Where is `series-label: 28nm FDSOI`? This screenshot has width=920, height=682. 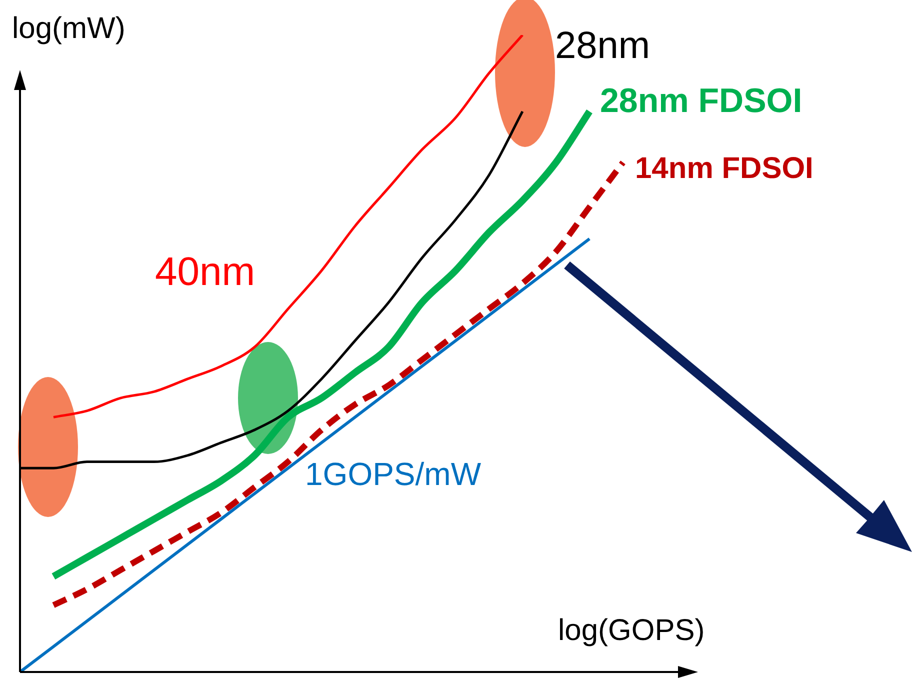
series-label: 28nm FDSOI is located at coordinates (701, 101).